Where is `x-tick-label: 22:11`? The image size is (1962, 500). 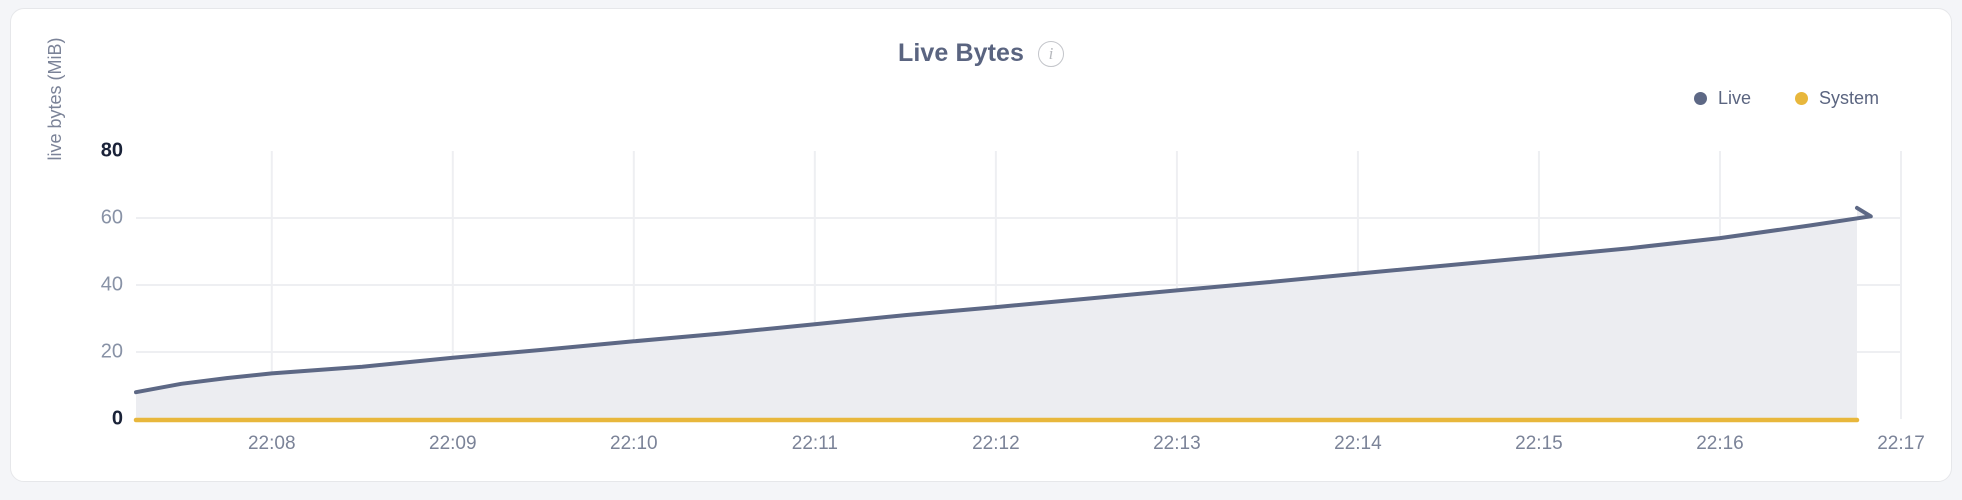
x-tick-label: 22:11 is located at coordinates (814, 443).